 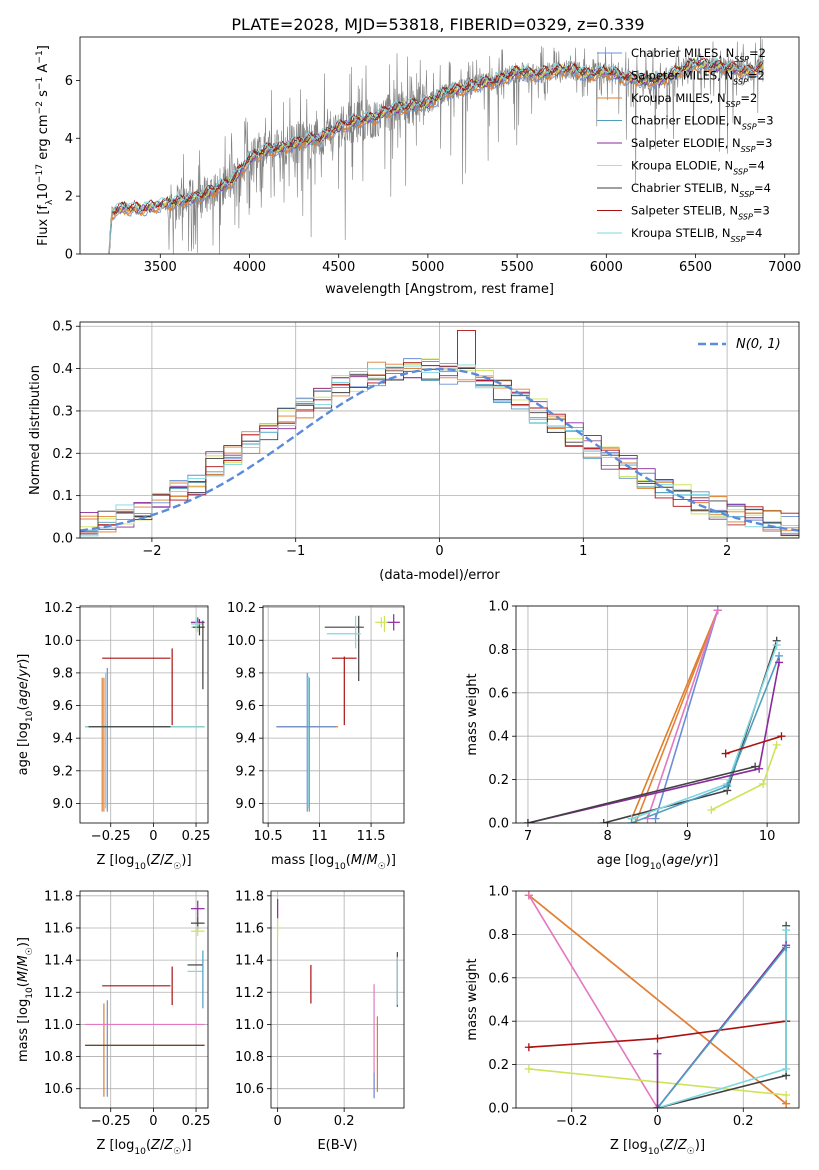 What do you see at coordinates (45, 145) in the screenshot?
I see `y-axis-label: Flux [fλ10−17 erg cm−2 s−1 A−1]` at bounding box center [45, 145].